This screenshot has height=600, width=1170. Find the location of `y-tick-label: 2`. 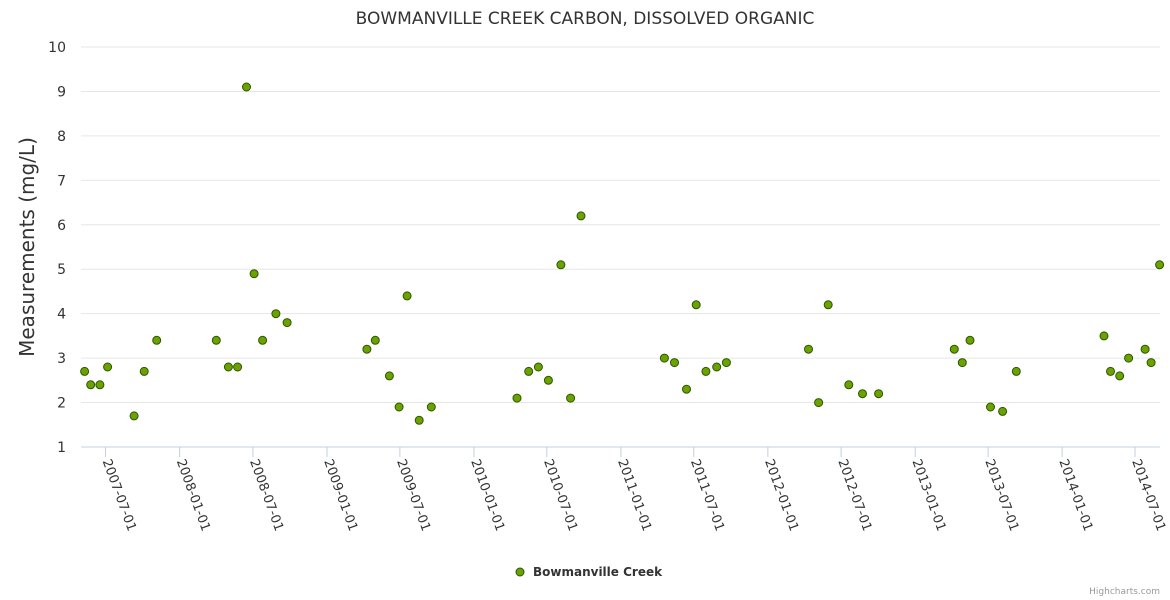

y-tick-label: 2 is located at coordinates (61, 404).